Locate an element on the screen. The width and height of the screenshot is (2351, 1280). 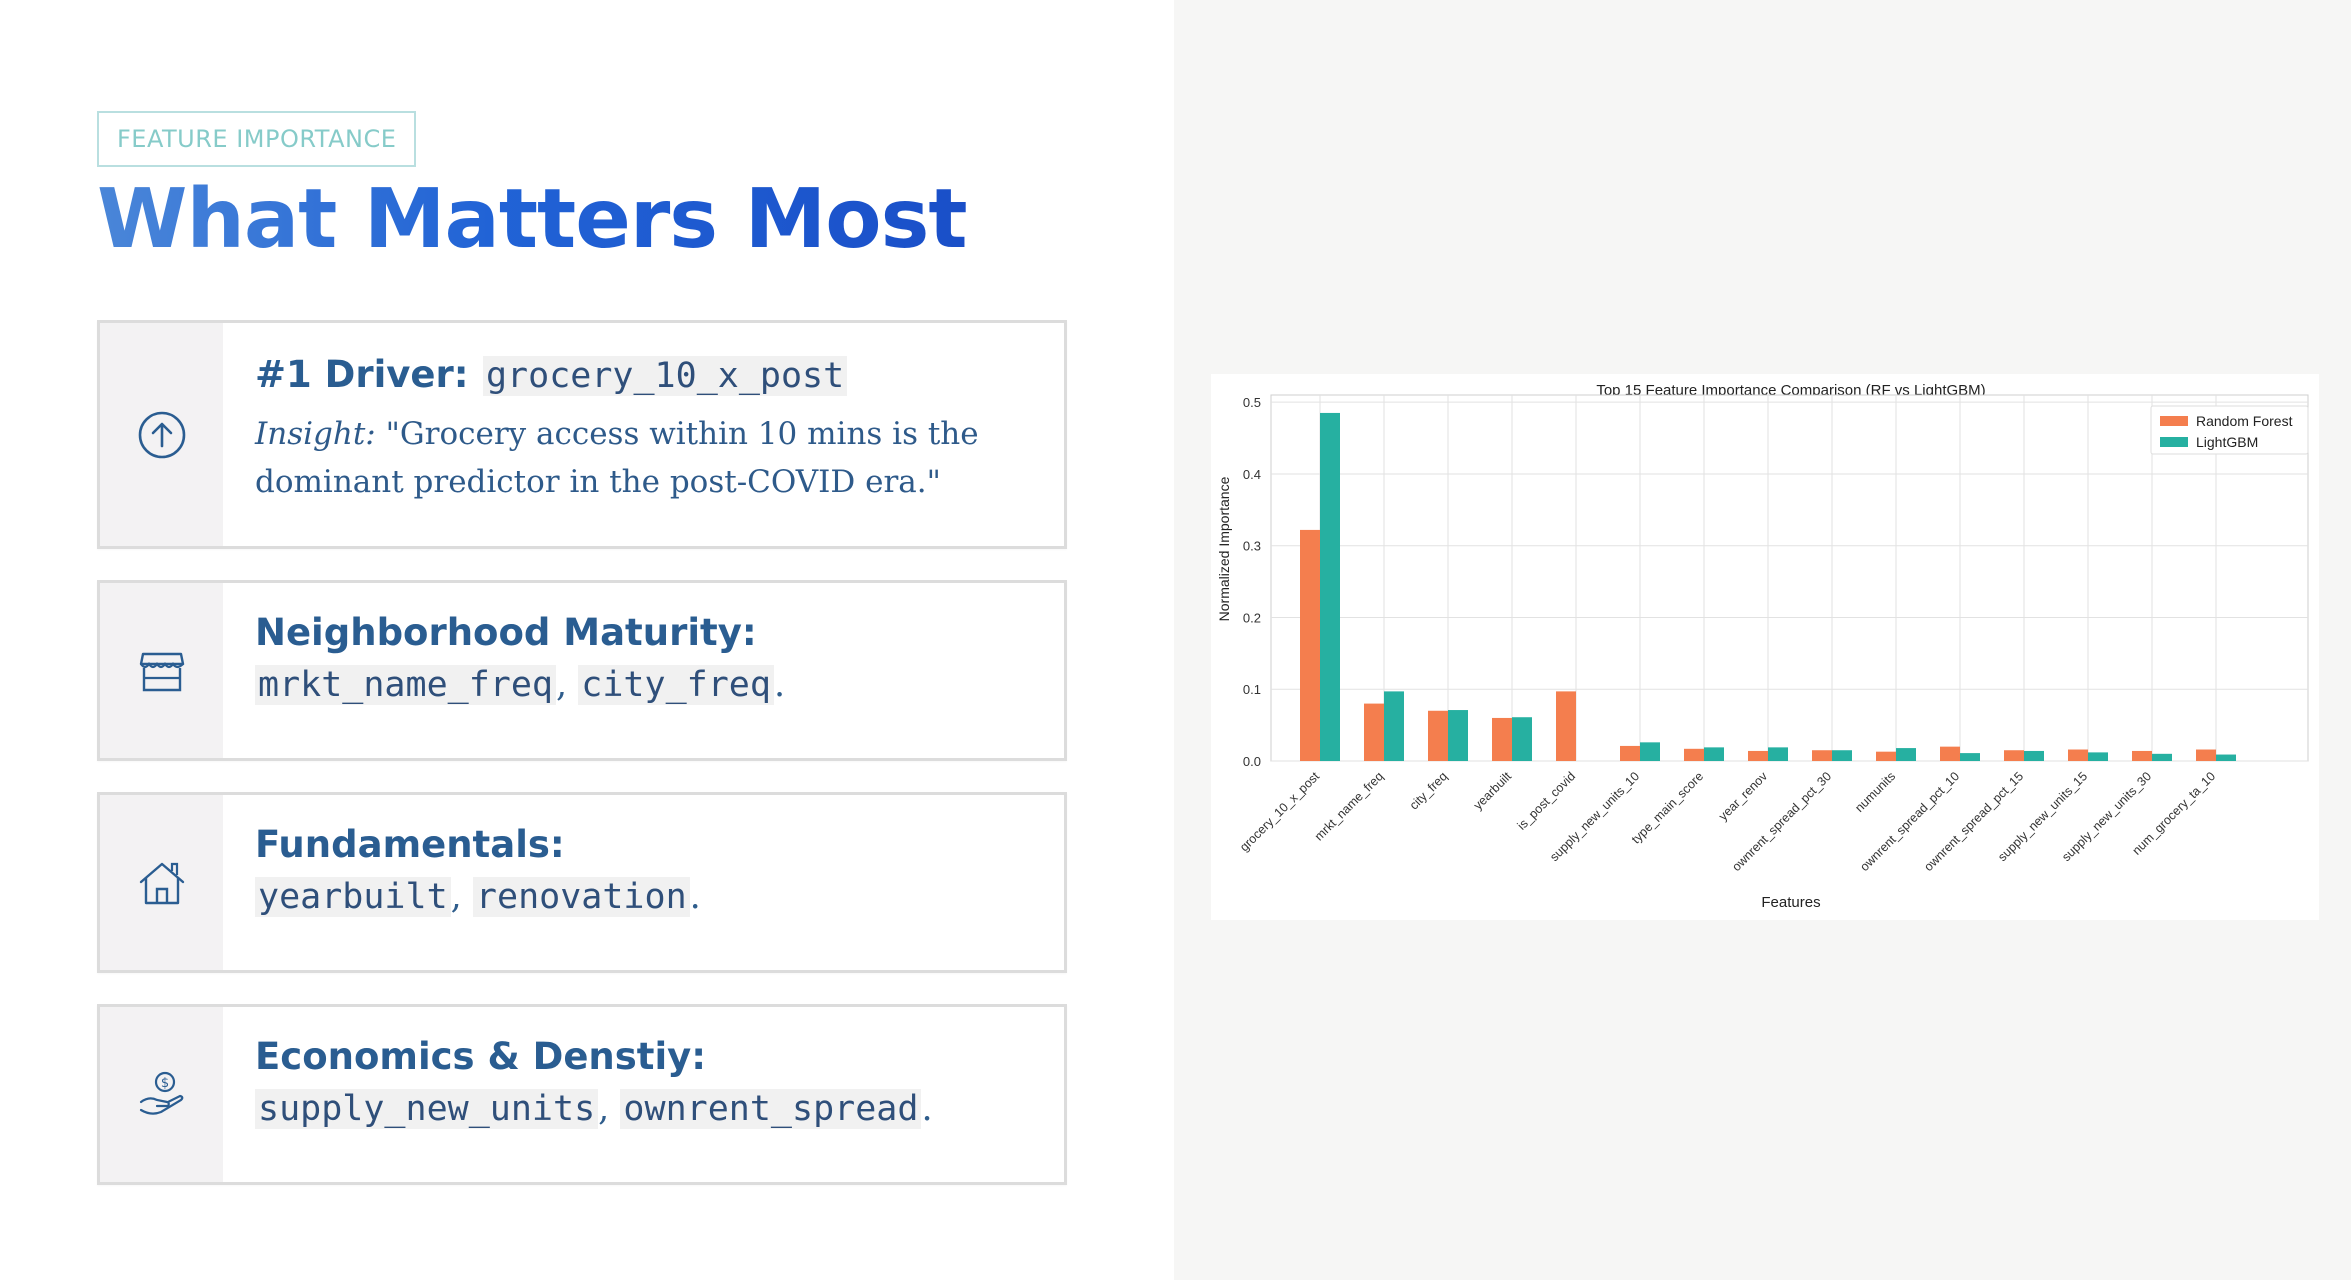
arrow-up-circle-icon is located at coordinates (161, 434).